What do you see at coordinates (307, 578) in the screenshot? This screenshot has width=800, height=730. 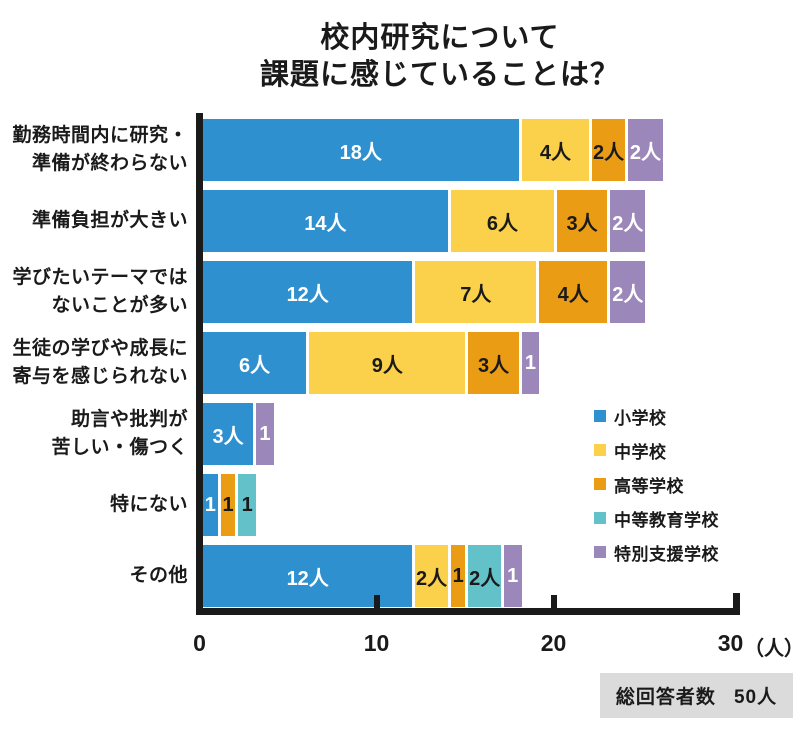 I see `segment-value-label: 12人` at bounding box center [307, 578].